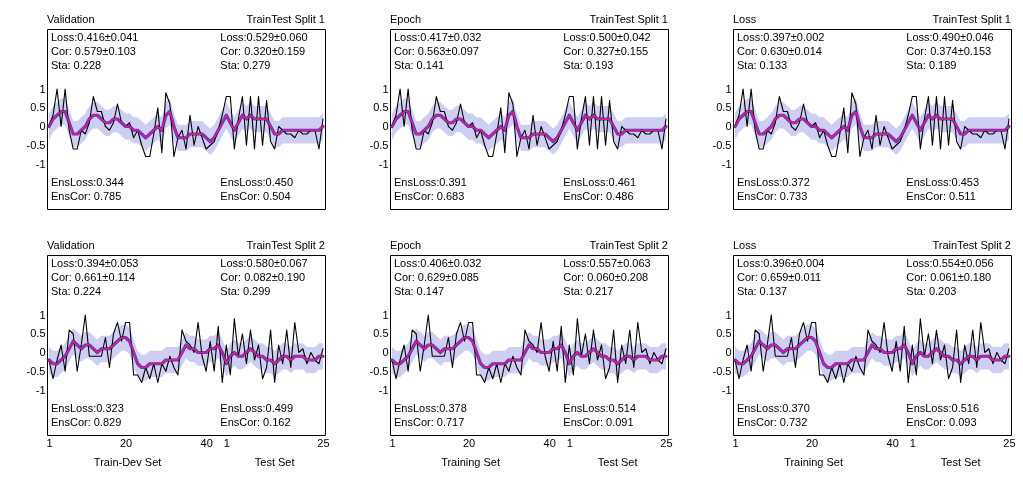 This screenshot has width=1023, height=488. What do you see at coordinates (245, 65) in the screenshot?
I see `annotation: Sta: 0.279` at bounding box center [245, 65].